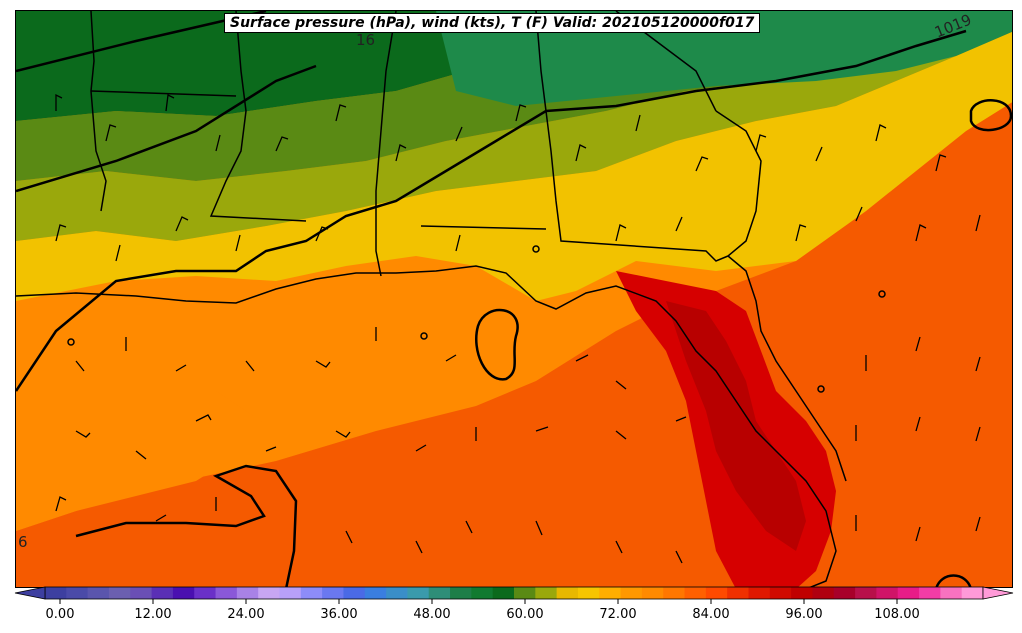 The height and width of the screenshot is (633, 1022). Describe the element at coordinates (366, 40) in the screenshot. I see `isobar-label-16-top: 16` at that location.